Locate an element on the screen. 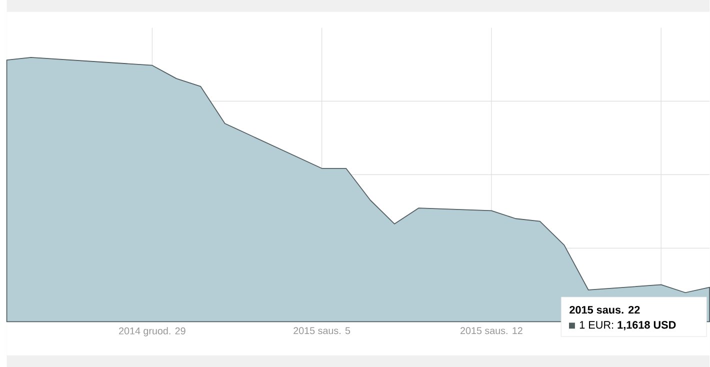 This screenshot has width=710, height=367. x-tick-label: 2015 saus. 5 is located at coordinates (322, 330).